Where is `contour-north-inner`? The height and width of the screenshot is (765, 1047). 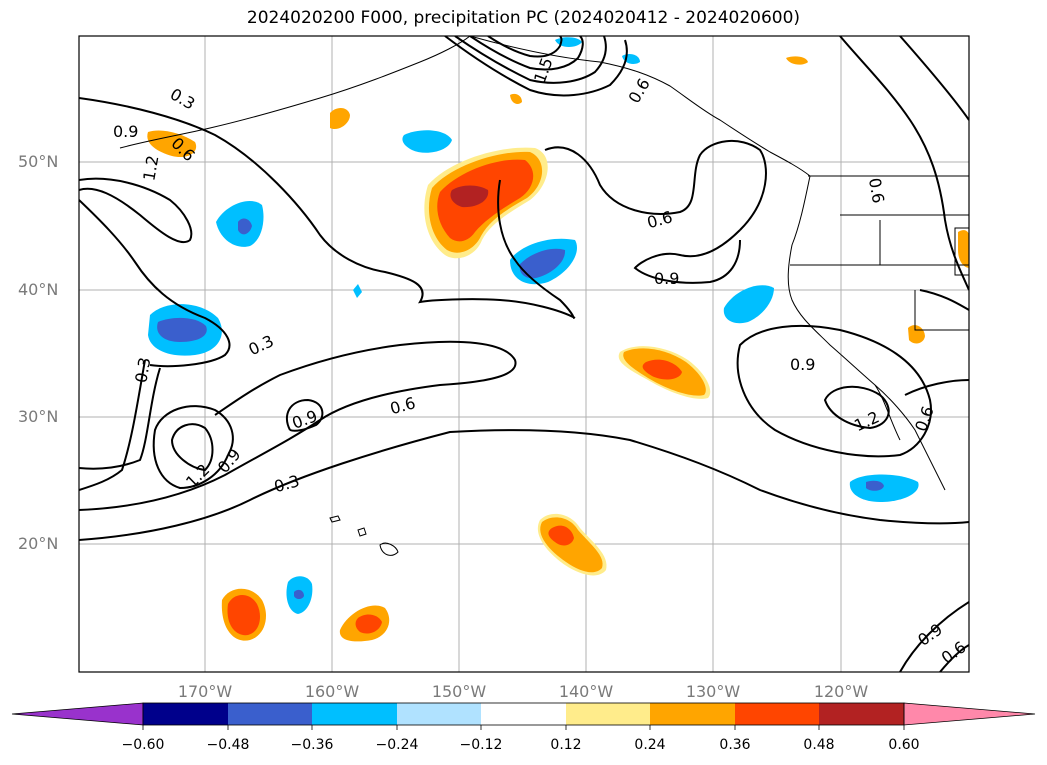 contour-north-inner is located at coordinates (526, 53).